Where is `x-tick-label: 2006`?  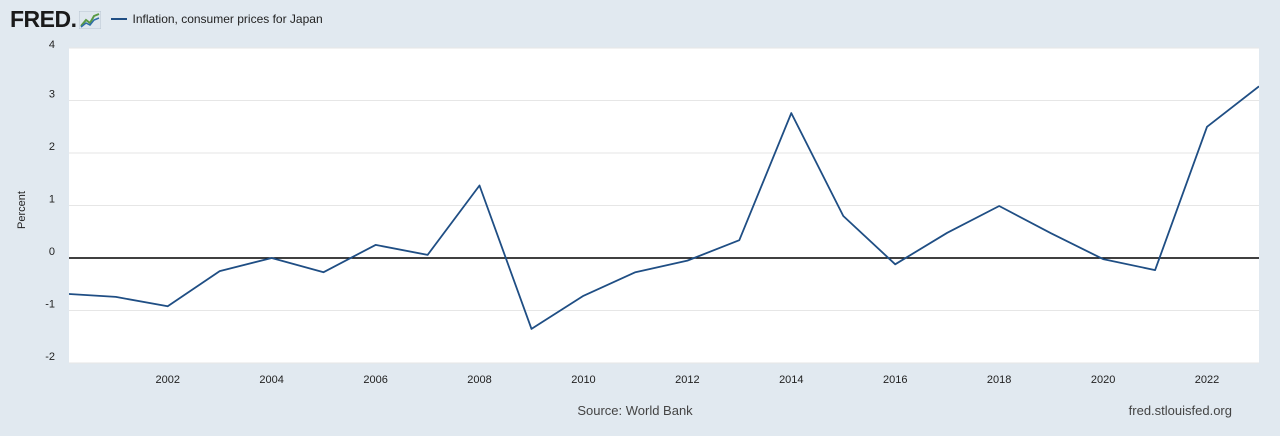
x-tick-label: 2006 is located at coordinates (375, 380).